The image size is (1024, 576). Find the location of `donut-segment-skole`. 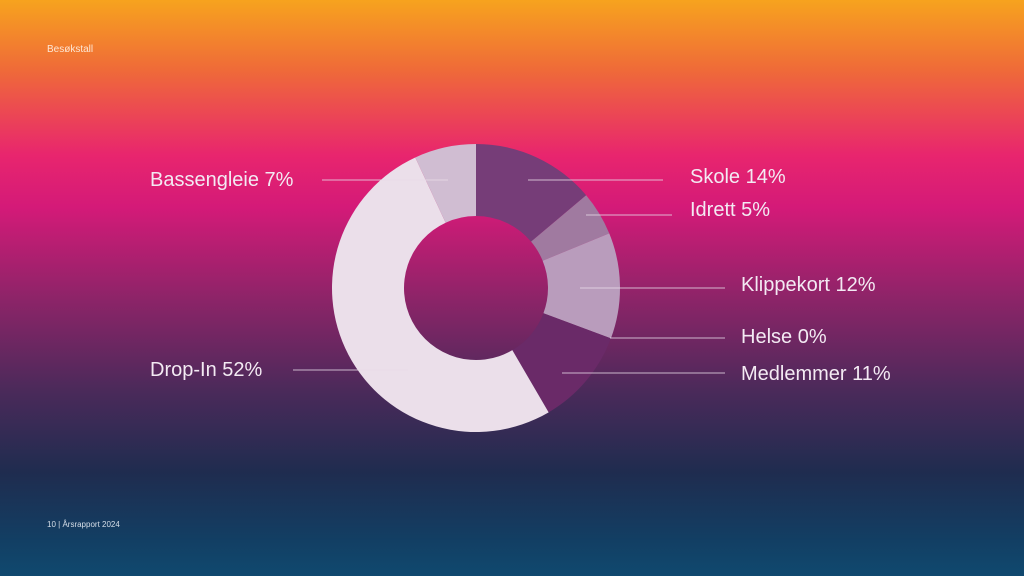

donut-segment-skole is located at coordinates (531, 193).